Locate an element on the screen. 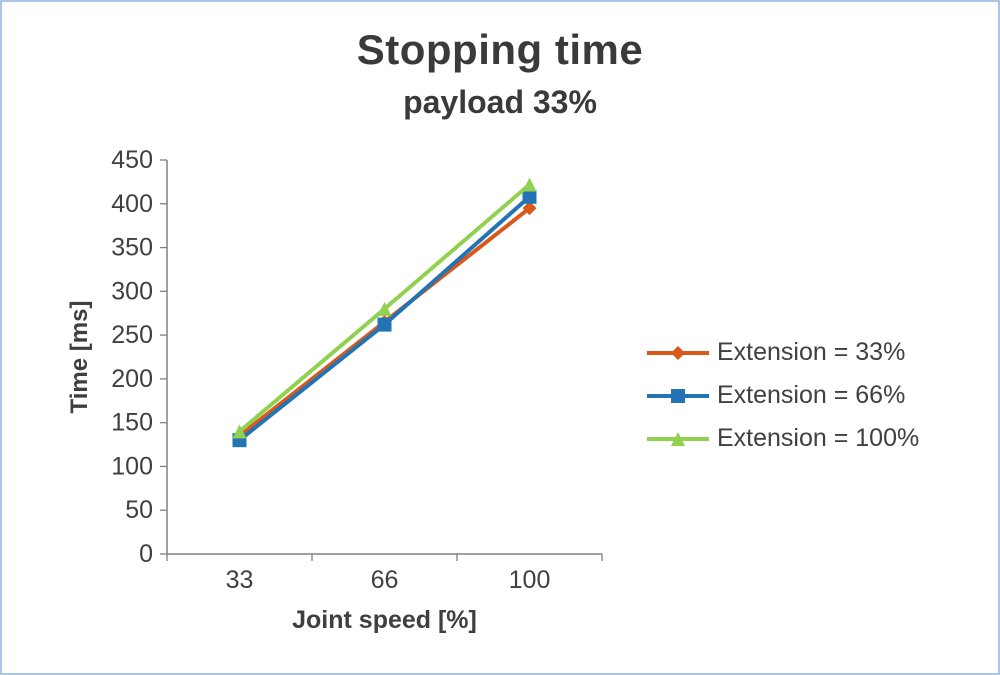 This screenshot has width=1000, height=675. chart-subtitle: payload 33% is located at coordinates (500, 102).